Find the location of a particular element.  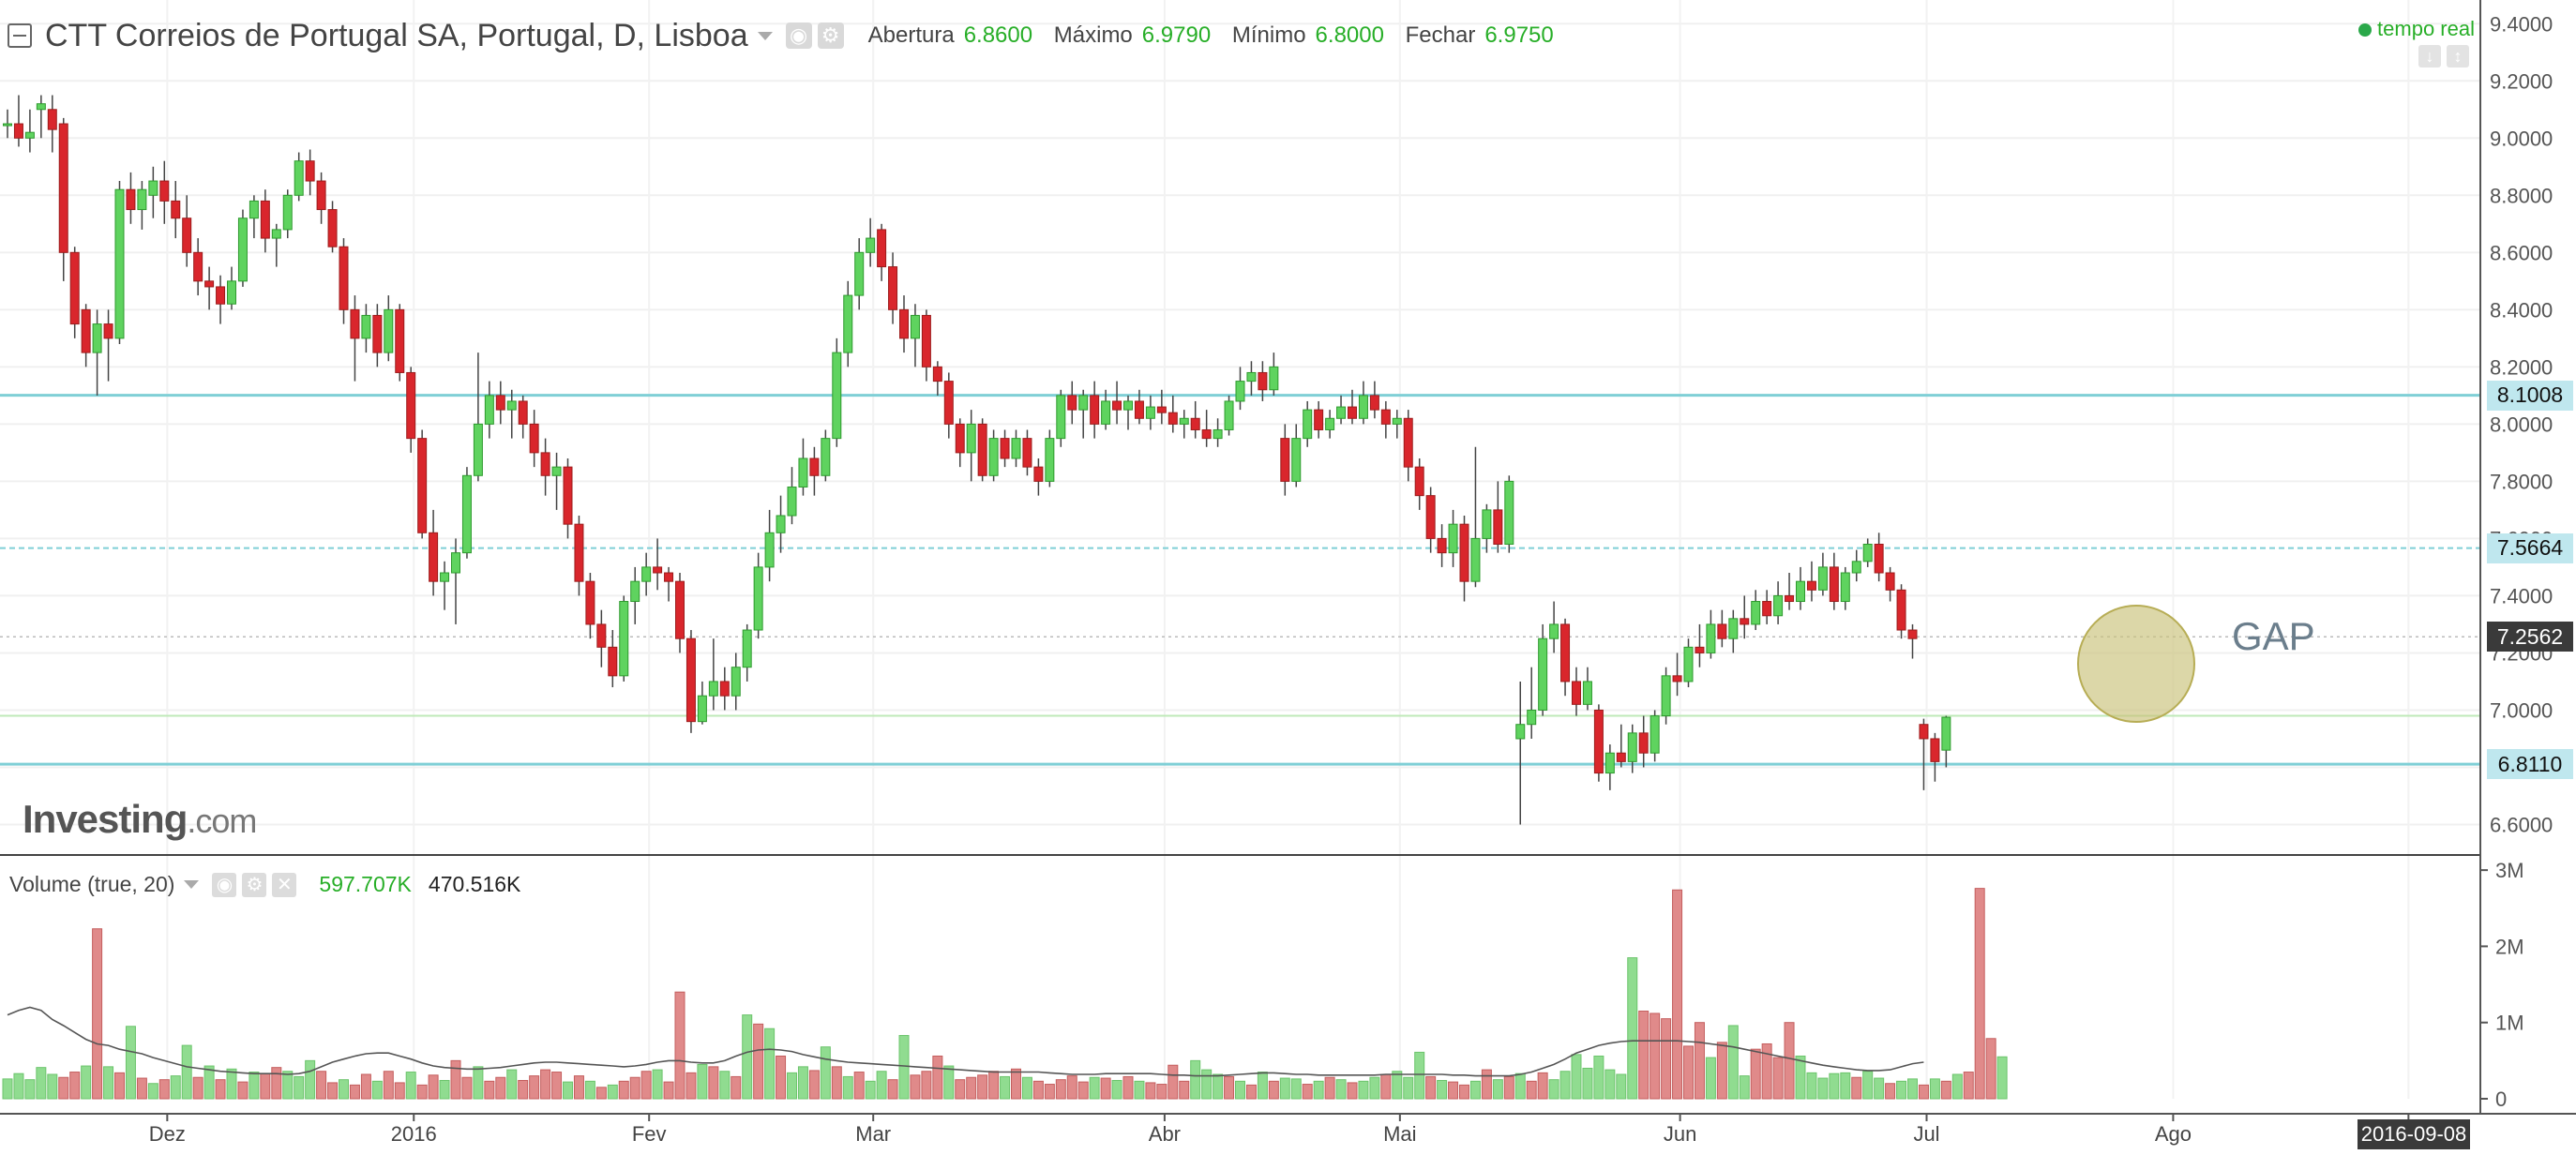

time-tick-label: Dez is located at coordinates (167, 1134).